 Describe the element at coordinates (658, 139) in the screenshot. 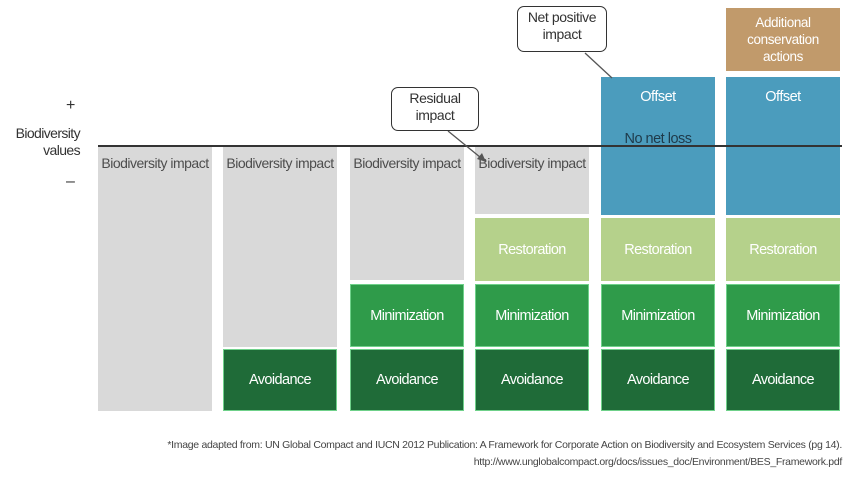

I see `no-net-loss-label: No net loss` at that location.